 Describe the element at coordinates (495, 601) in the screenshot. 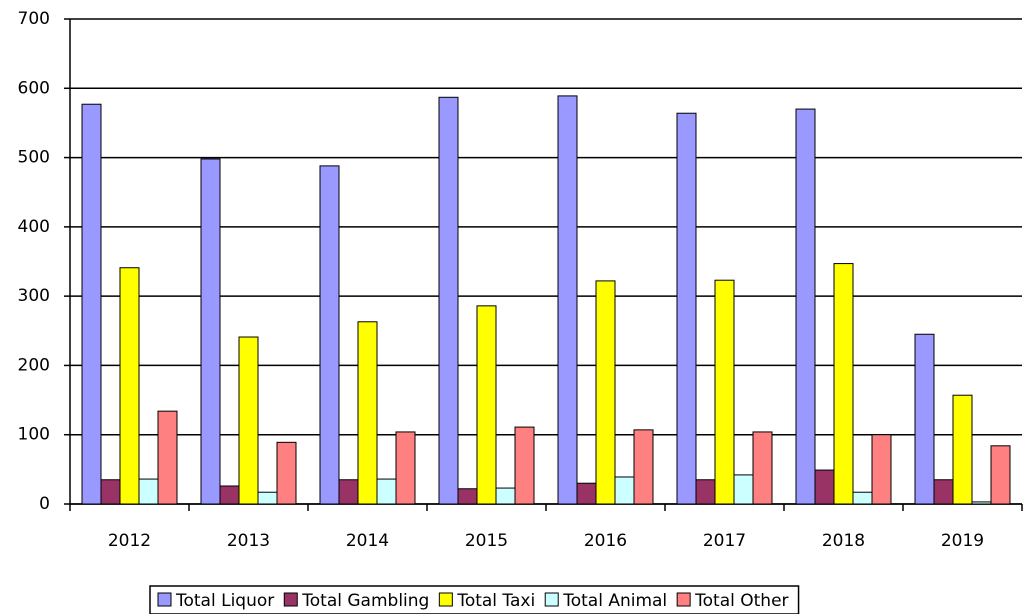

I see `legend-label: Total Taxi` at that location.